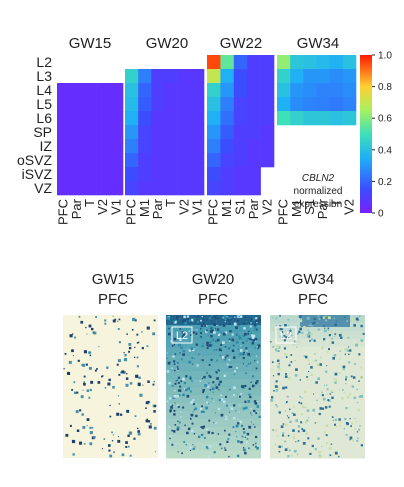 The width and height of the screenshot is (404, 487). I want to click on cell-gw15-isvz-pfc, so click(64, 174).